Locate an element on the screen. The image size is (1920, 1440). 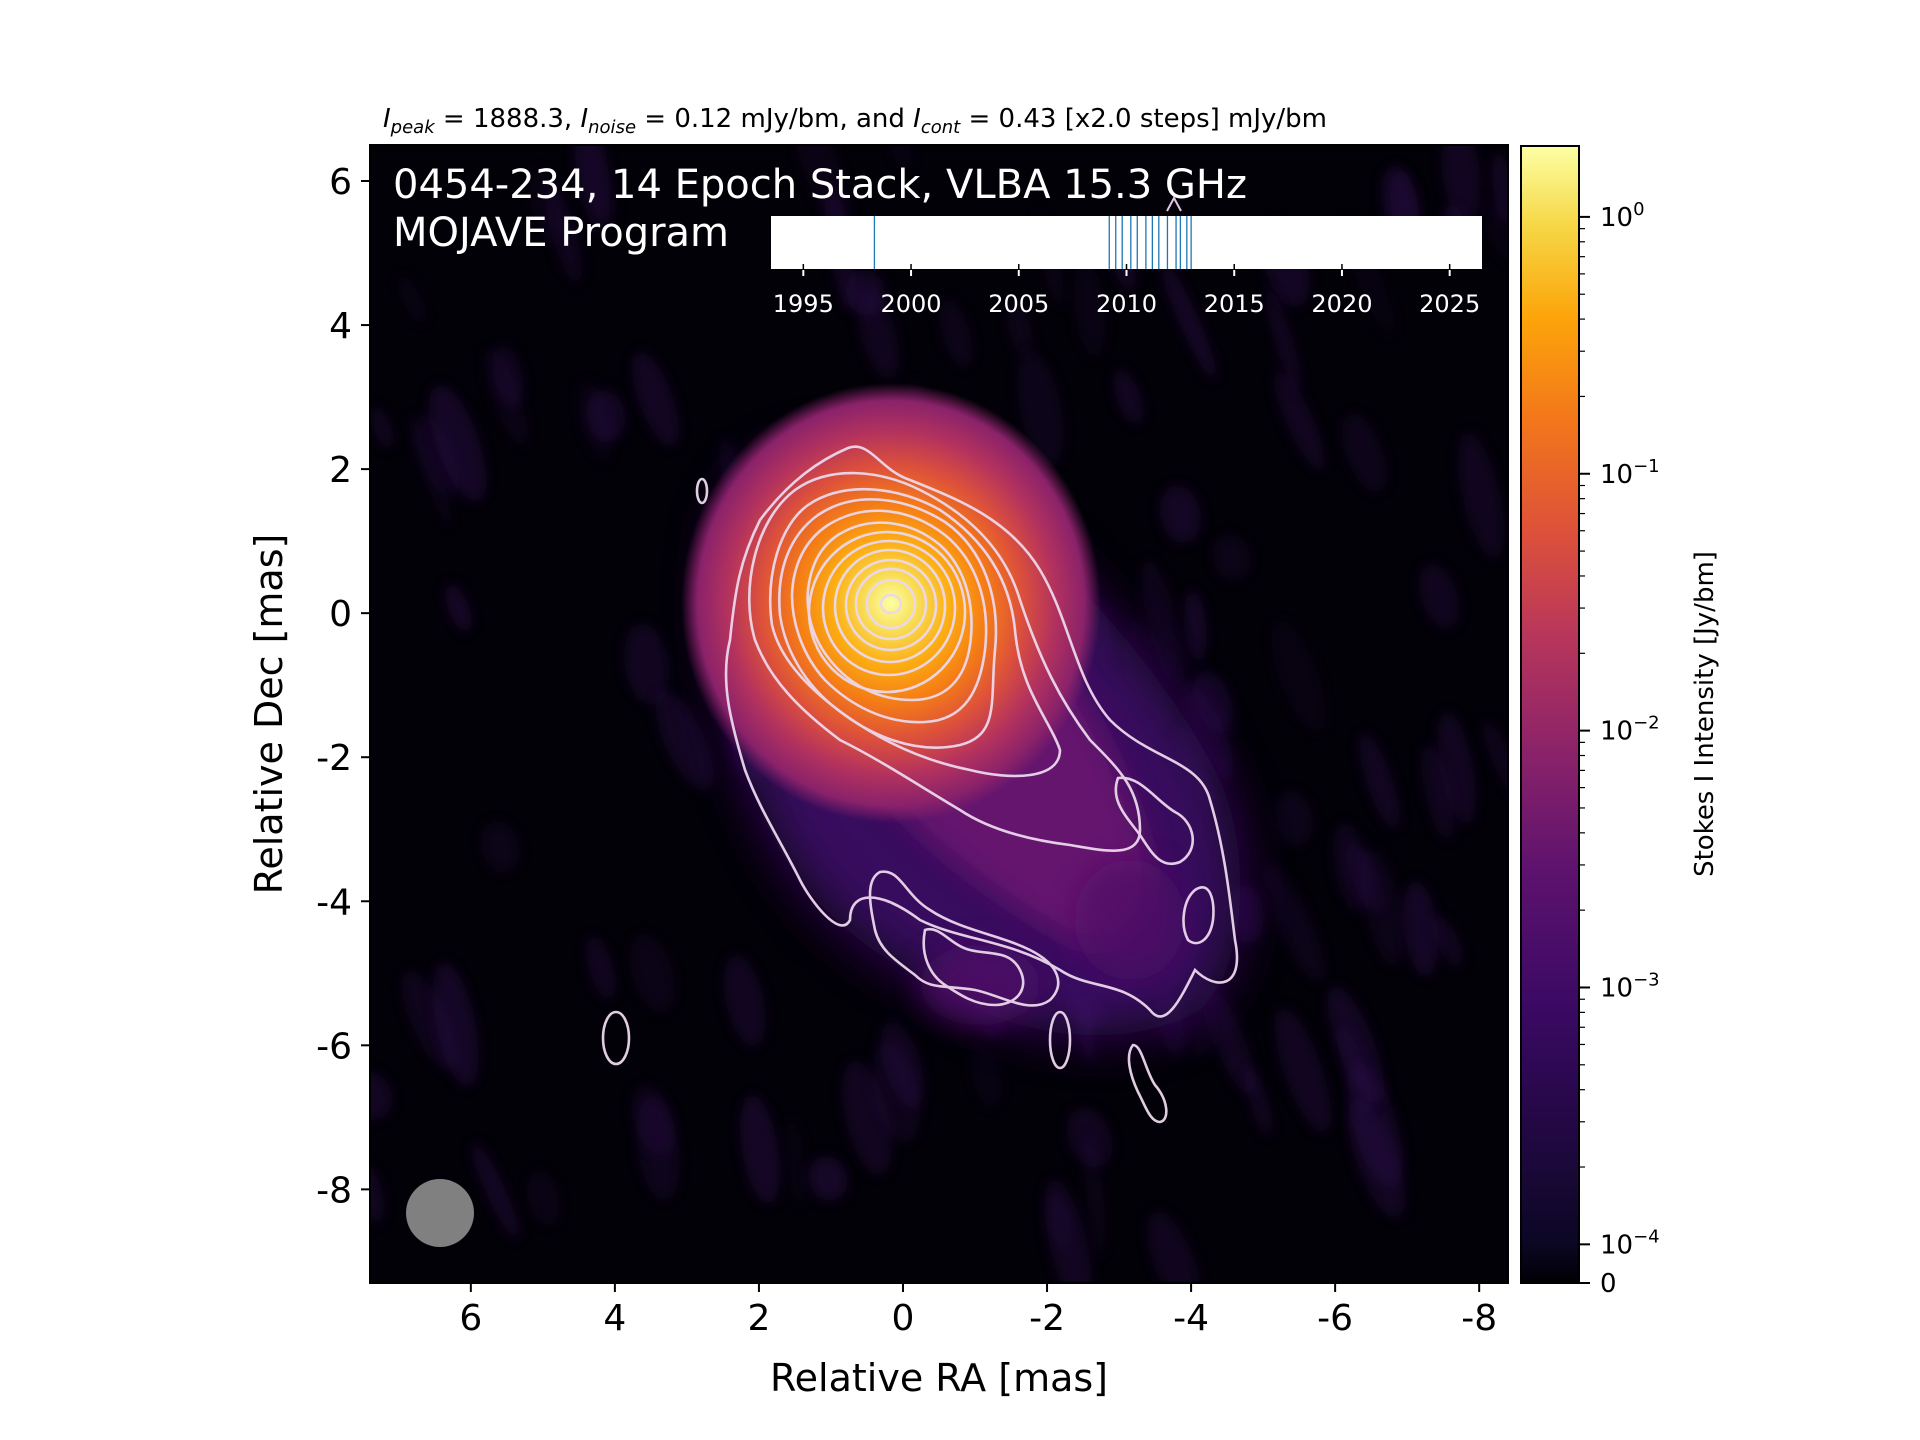
timeline-tick-label: 2020 is located at coordinates (1341, 304).